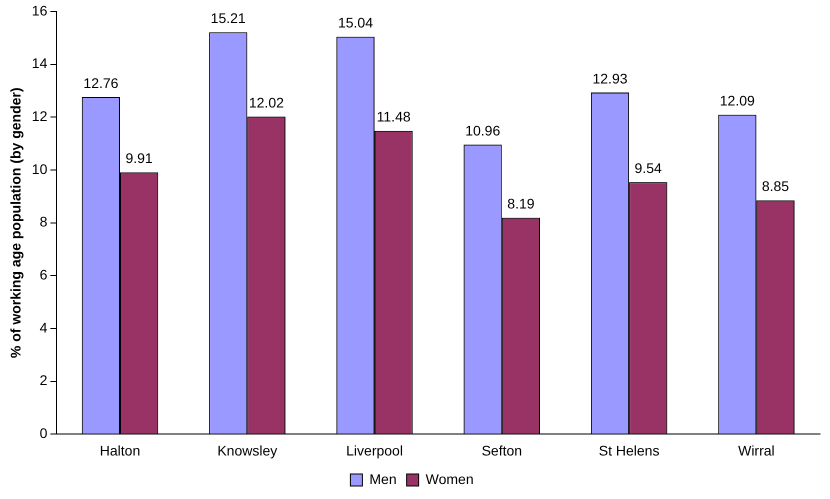 This screenshot has height=499, width=830. Describe the element at coordinates (44, 274) in the screenshot. I see `y-tick-label: 6` at that location.